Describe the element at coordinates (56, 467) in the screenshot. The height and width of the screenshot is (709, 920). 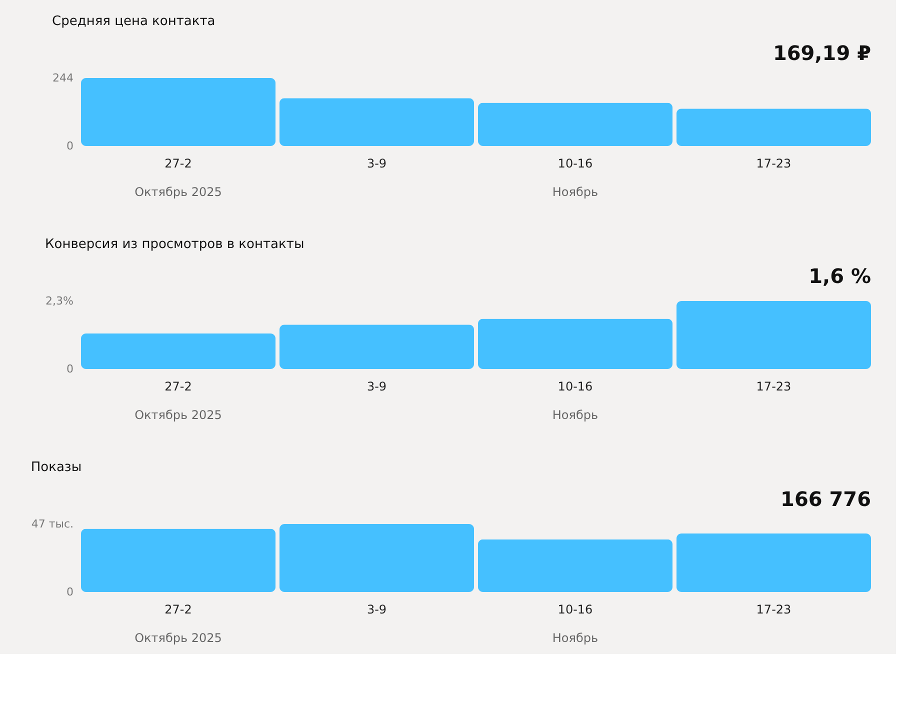
I see `chart-title: Показы` at that location.